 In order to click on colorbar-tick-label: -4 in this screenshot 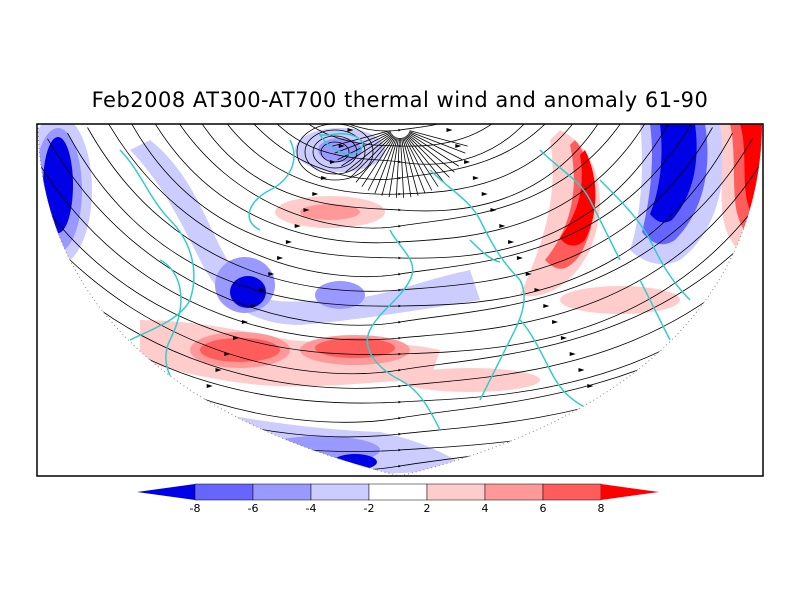, I will do `click(311, 508)`.